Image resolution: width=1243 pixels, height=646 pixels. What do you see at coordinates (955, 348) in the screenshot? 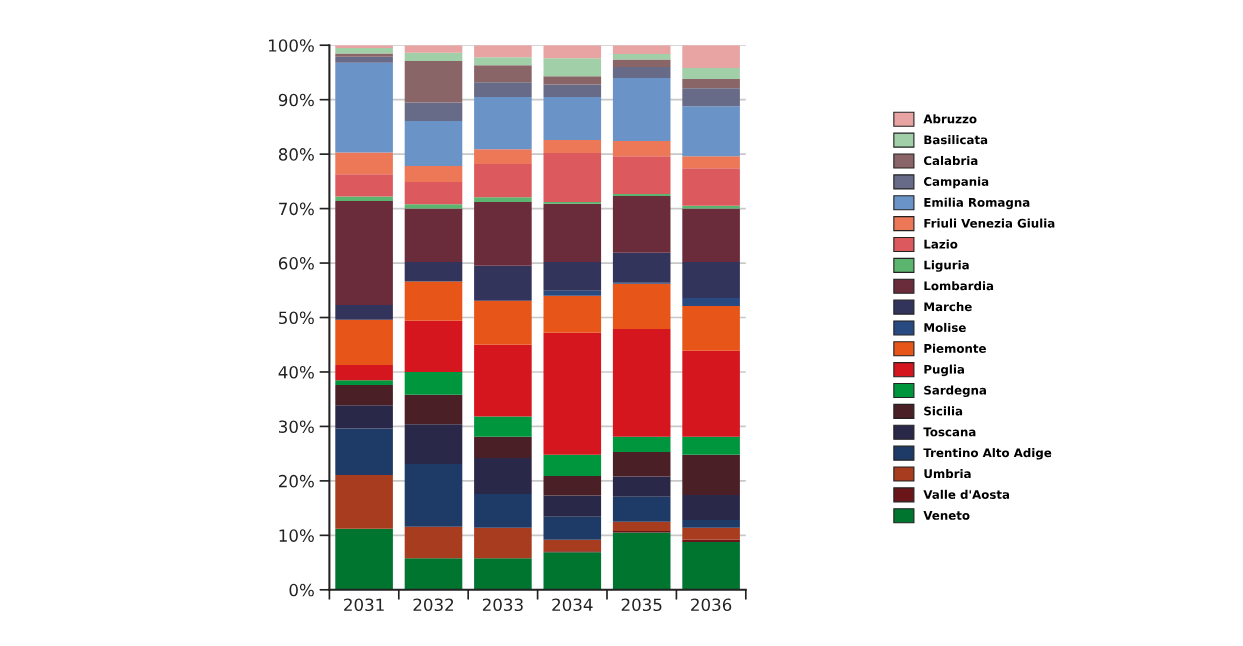
I see `legend-label: Piemonte` at bounding box center [955, 348].